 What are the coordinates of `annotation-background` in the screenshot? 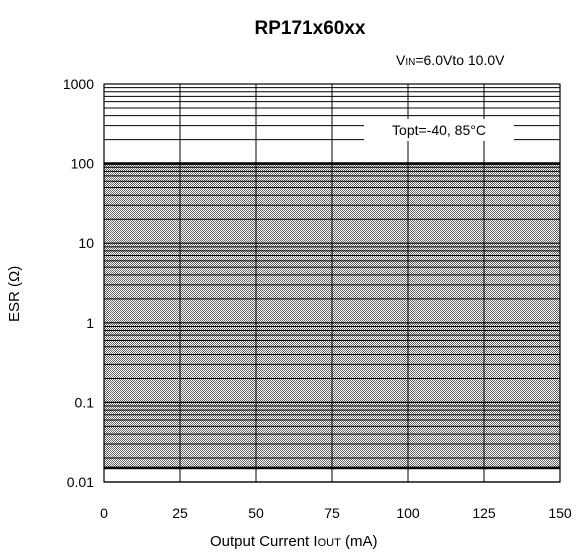 It's located at (439, 130).